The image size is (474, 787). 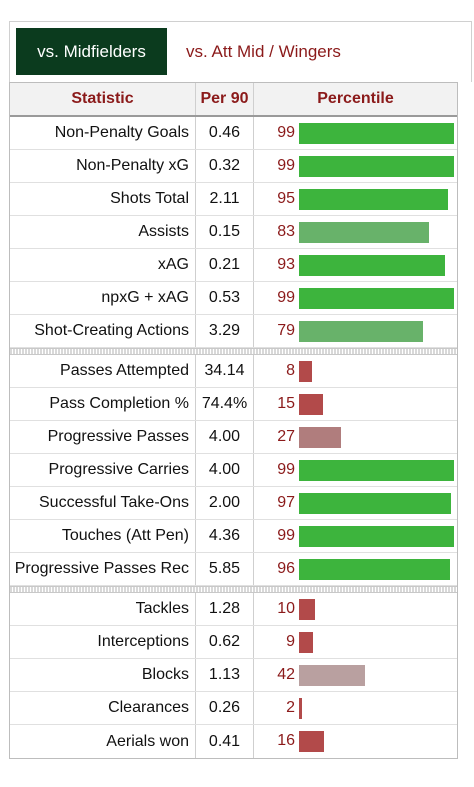 I want to click on table-row: Interceptions 0.62 9, so click(x=233, y=642).